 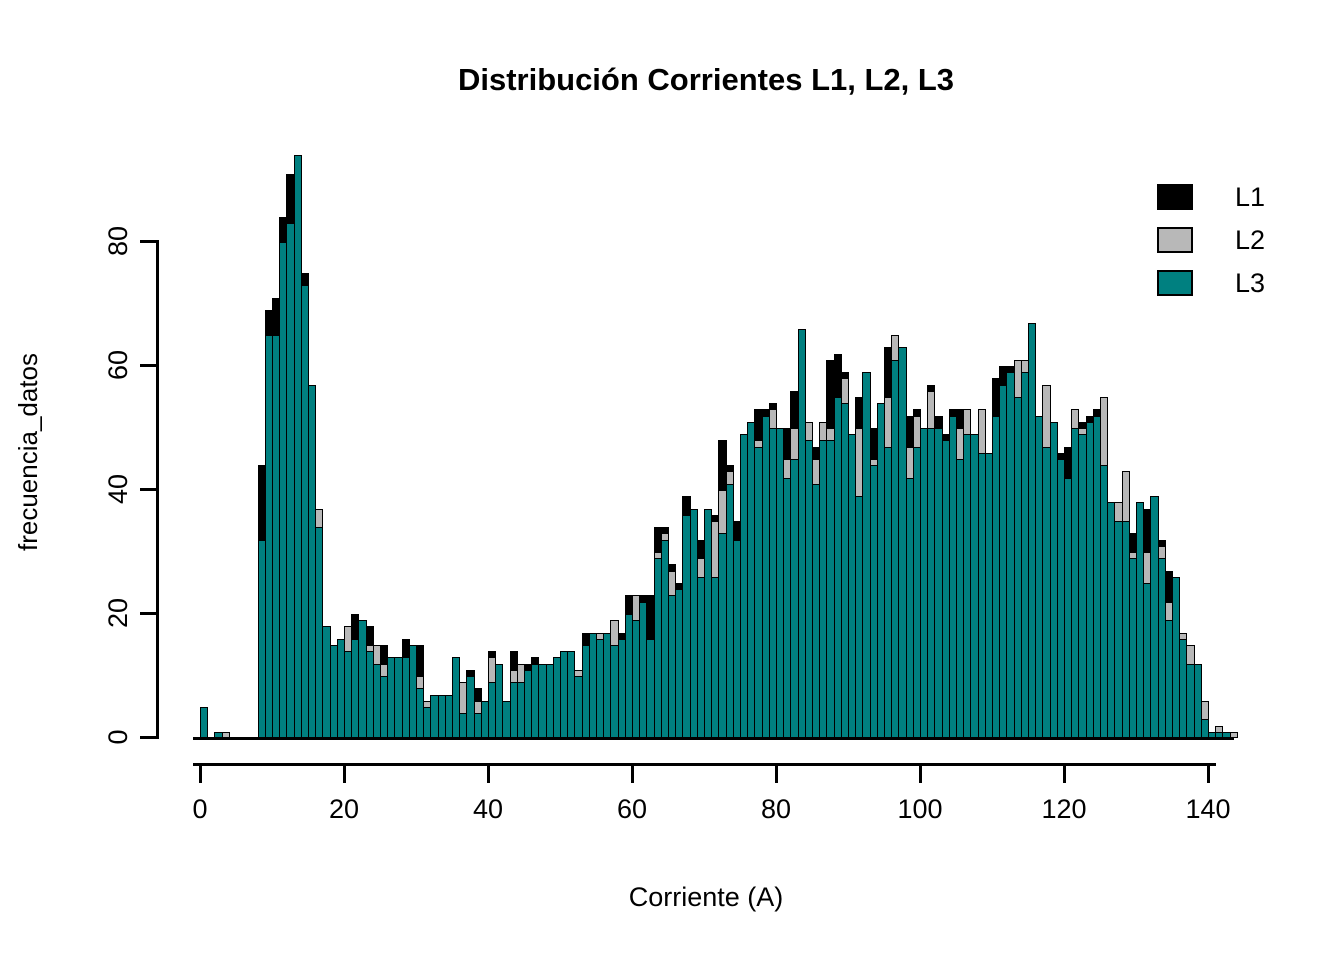 What do you see at coordinates (1211, 197) in the screenshot?
I see `legend-item-l1: L1` at bounding box center [1211, 197].